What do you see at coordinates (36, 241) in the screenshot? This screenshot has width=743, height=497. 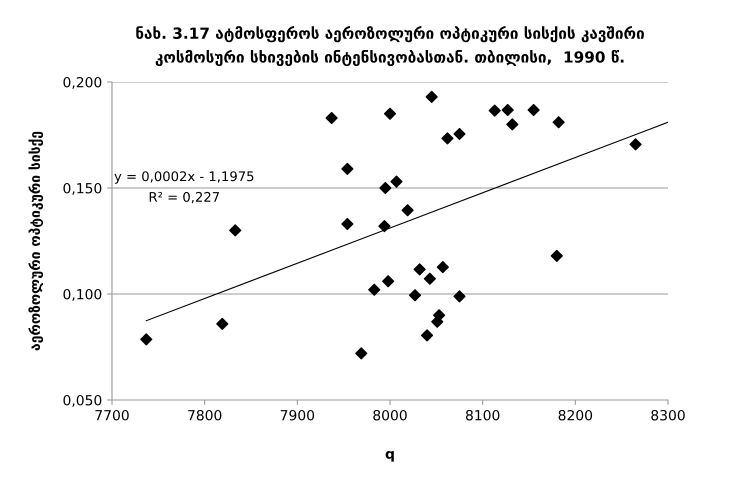 I see `y-axis-title: აეროზოლური ოპტიკური სისქე` at bounding box center [36, 241].